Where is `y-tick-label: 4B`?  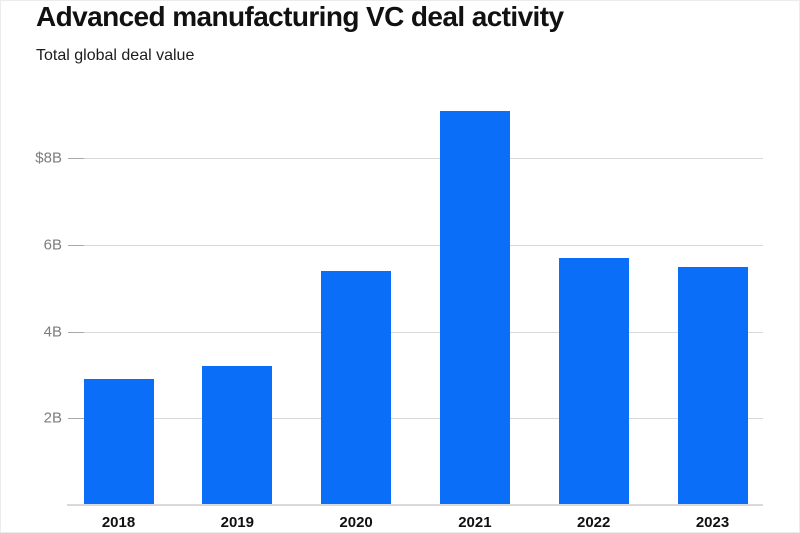 y-tick-label: 4B is located at coordinates (52, 332).